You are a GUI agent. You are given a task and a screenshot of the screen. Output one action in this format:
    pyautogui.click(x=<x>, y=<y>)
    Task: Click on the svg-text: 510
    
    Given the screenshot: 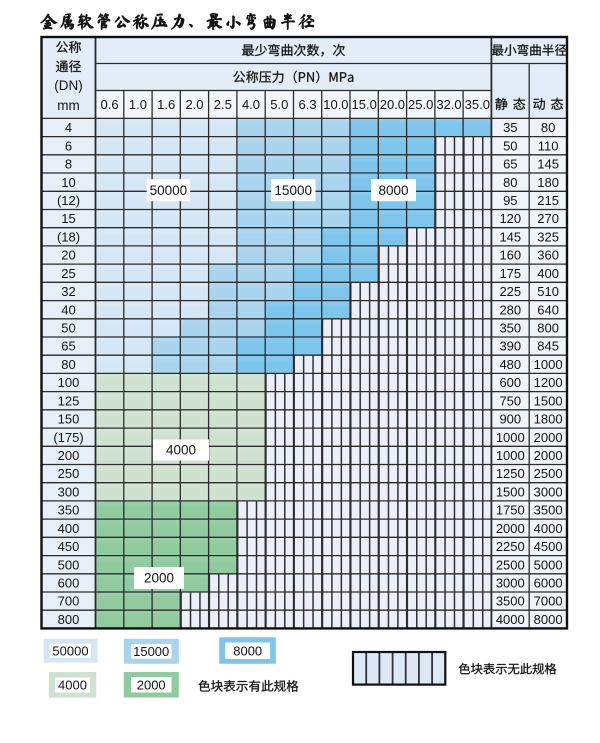 What is the action you would take?
    pyautogui.click(x=548, y=291)
    